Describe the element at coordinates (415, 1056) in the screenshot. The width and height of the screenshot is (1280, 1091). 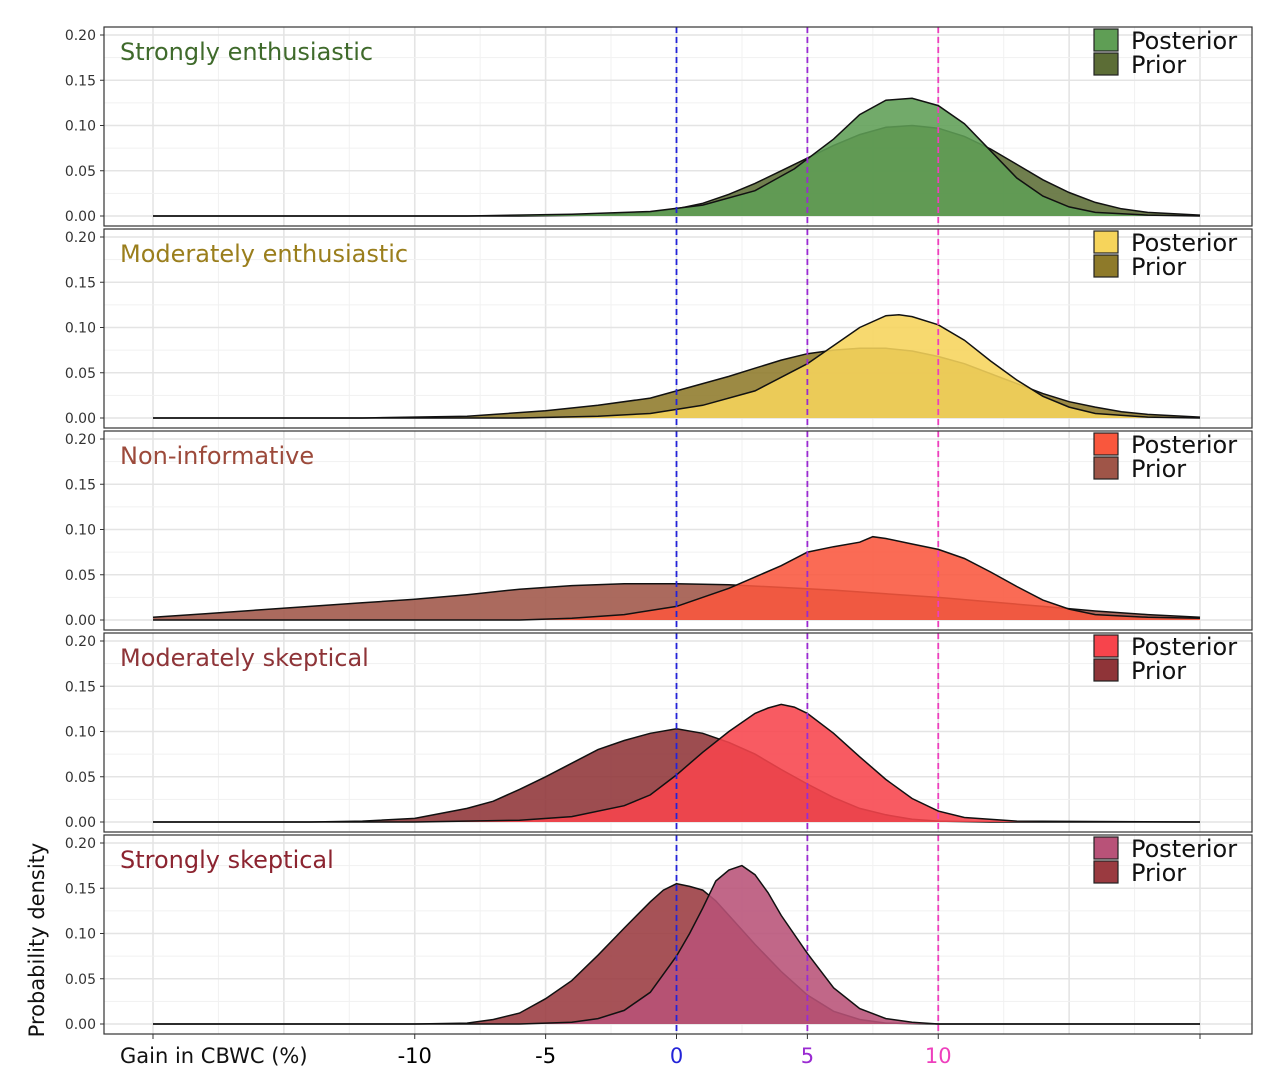
I see `x-tick-label: -10` at that location.